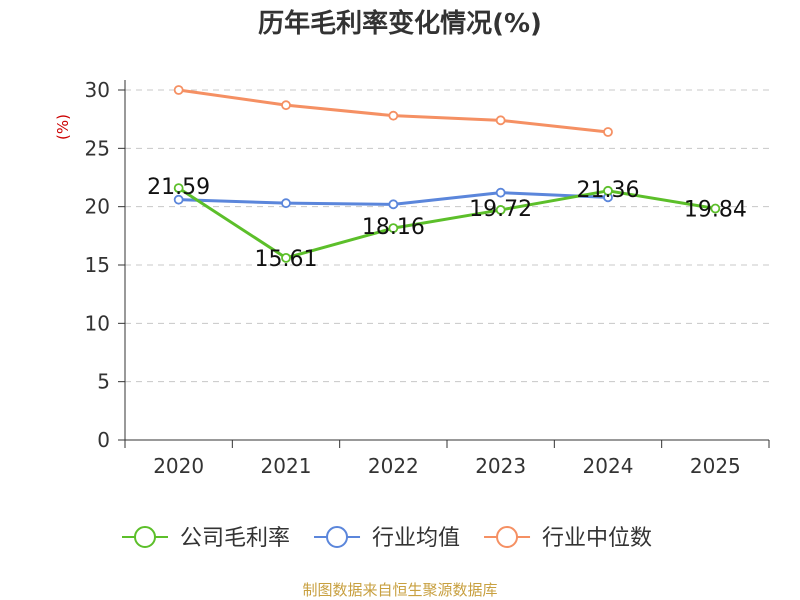  Describe the element at coordinates (97, 323) in the screenshot. I see `y-tick-label-10: 10` at that location.